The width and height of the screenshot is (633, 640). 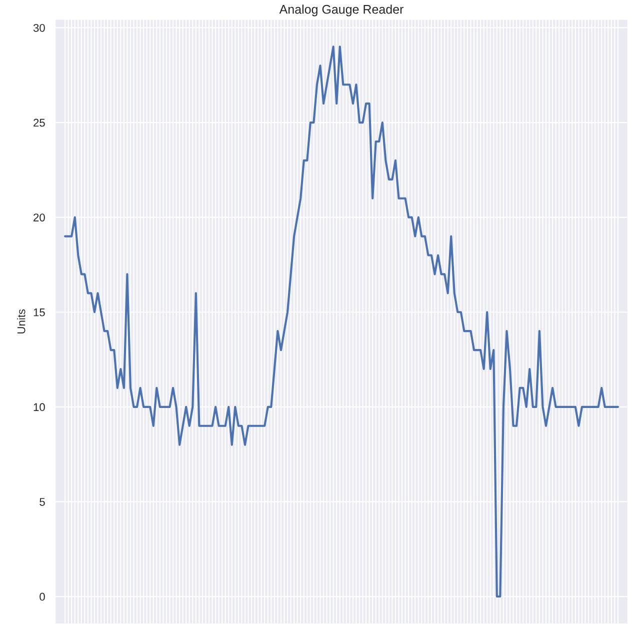 What do you see at coordinates (39, 312) in the screenshot?
I see `y-tick-label: 15` at bounding box center [39, 312].